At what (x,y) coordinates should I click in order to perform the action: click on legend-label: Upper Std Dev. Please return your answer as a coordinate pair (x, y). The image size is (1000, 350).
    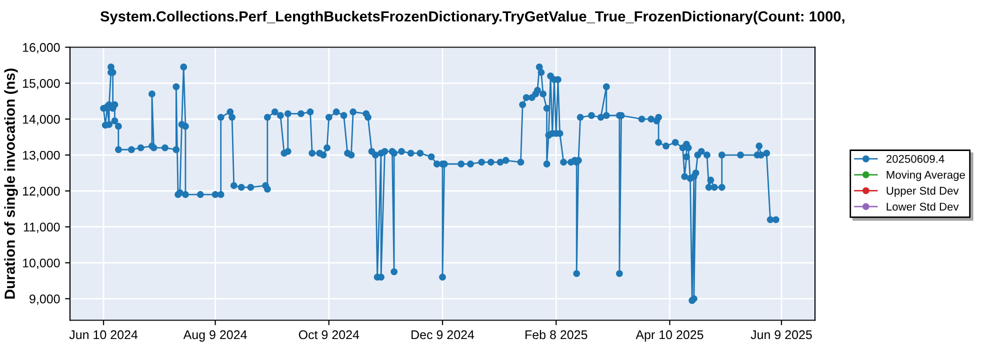
    Looking at the image, I should click on (922, 191).